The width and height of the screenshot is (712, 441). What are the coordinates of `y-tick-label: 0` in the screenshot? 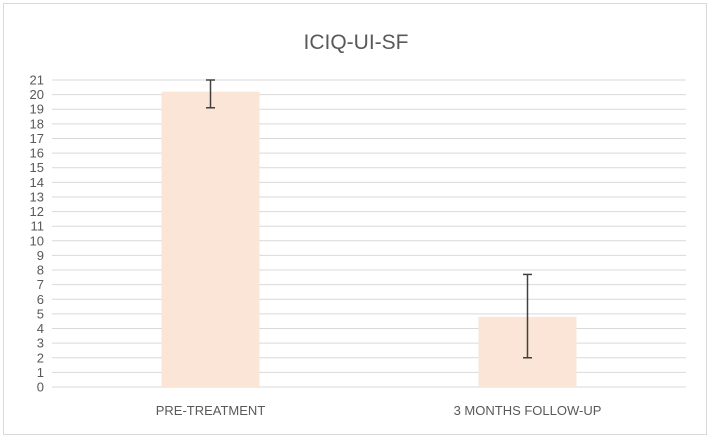 It's located at (40, 387).